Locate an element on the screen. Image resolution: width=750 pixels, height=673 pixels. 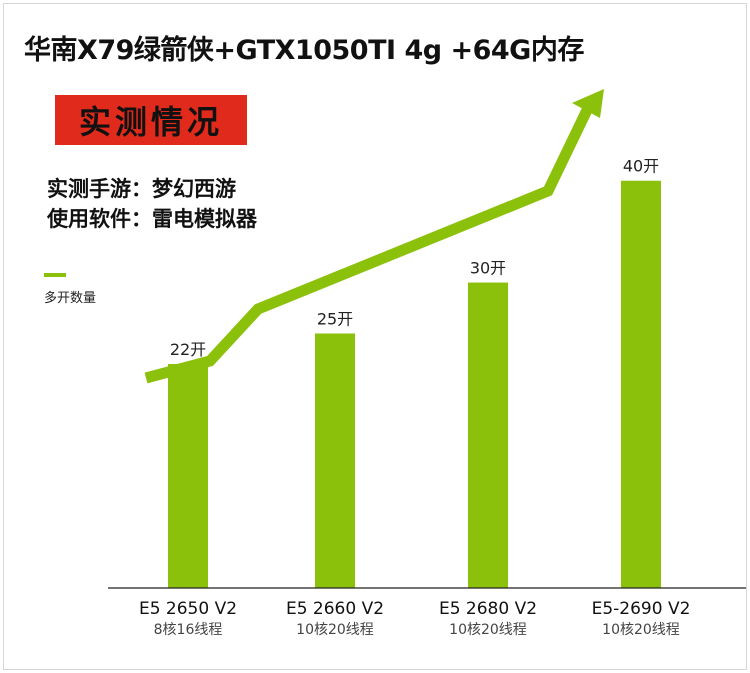
software-label: 使用软件：雷电模拟器 is located at coordinates (152, 219).